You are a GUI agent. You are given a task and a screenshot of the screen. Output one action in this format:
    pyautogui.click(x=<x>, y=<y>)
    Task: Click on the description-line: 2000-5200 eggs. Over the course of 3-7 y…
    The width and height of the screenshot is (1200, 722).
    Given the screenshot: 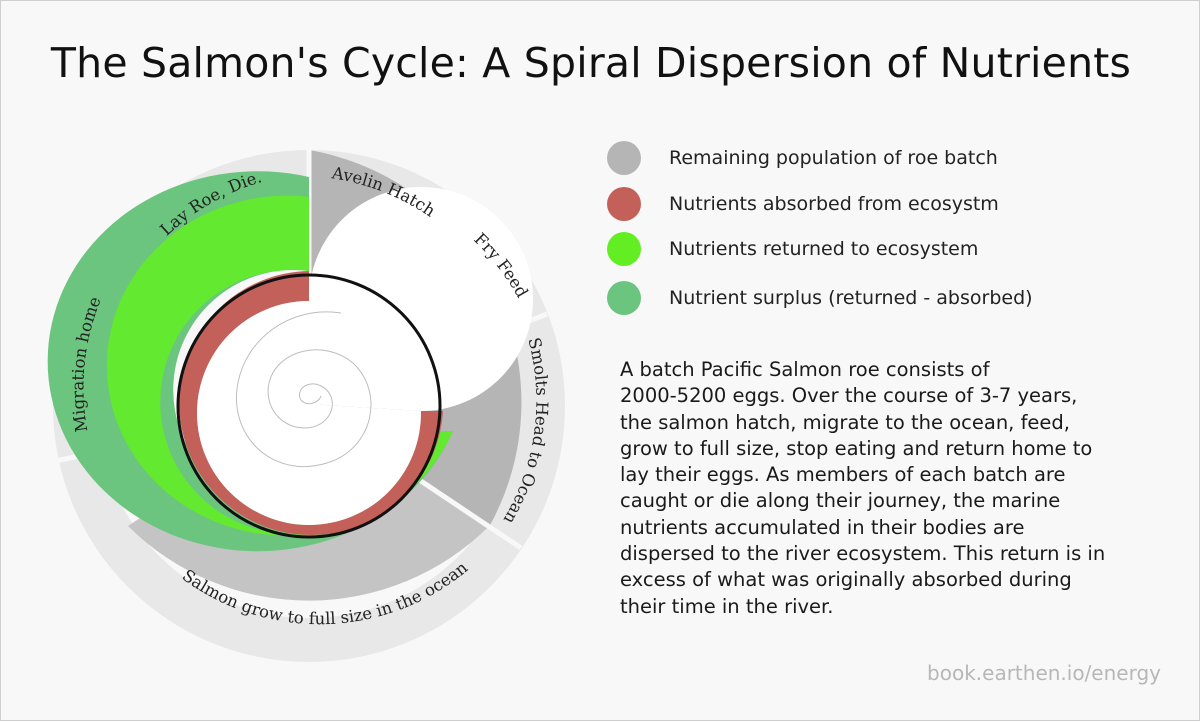 What is the action you would take?
    pyautogui.click(x=849, y=396)
    